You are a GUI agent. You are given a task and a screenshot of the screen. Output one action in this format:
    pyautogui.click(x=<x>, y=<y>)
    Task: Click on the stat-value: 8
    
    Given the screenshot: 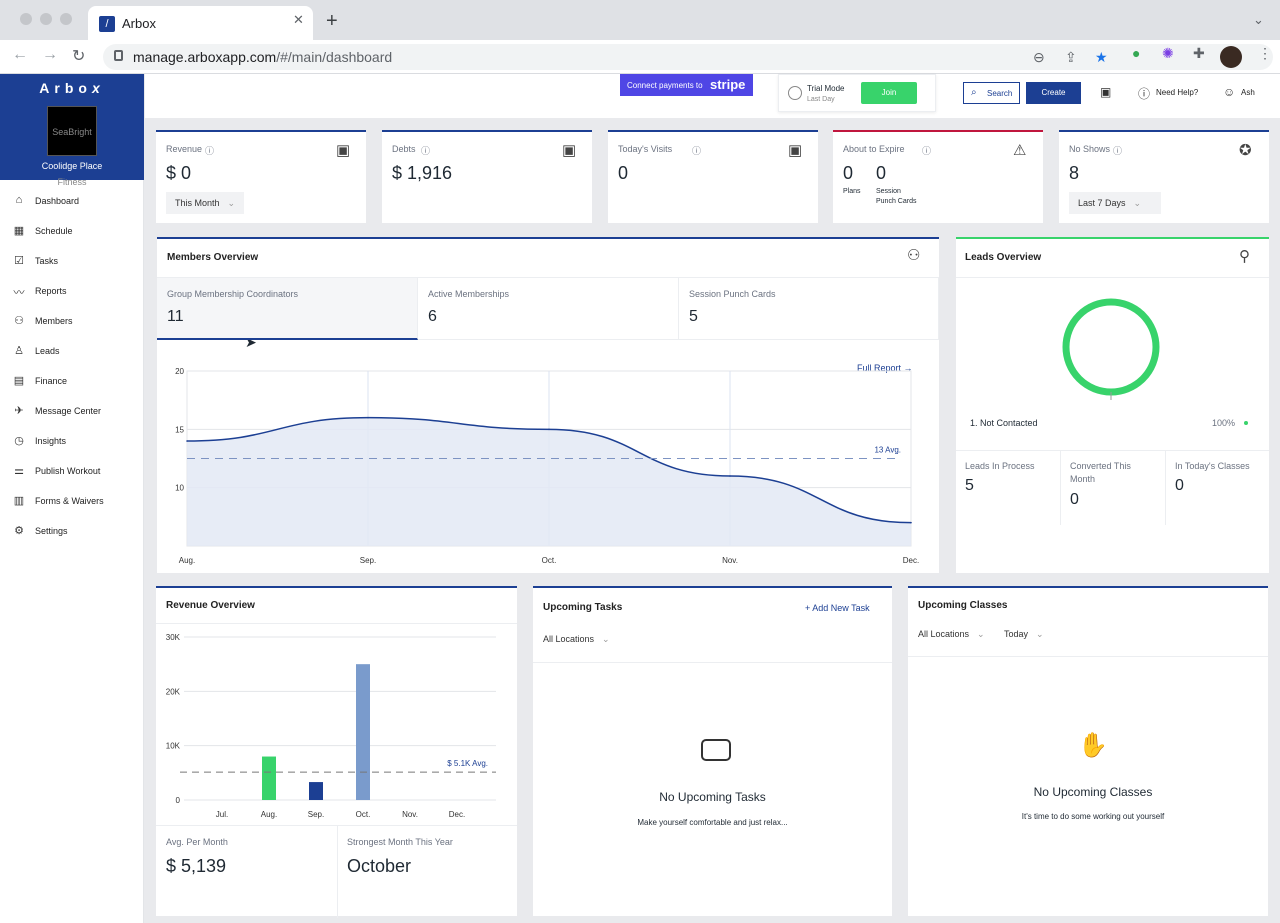 What is the action you would take?
    pyautogui.click(x=1074, y=173)
    